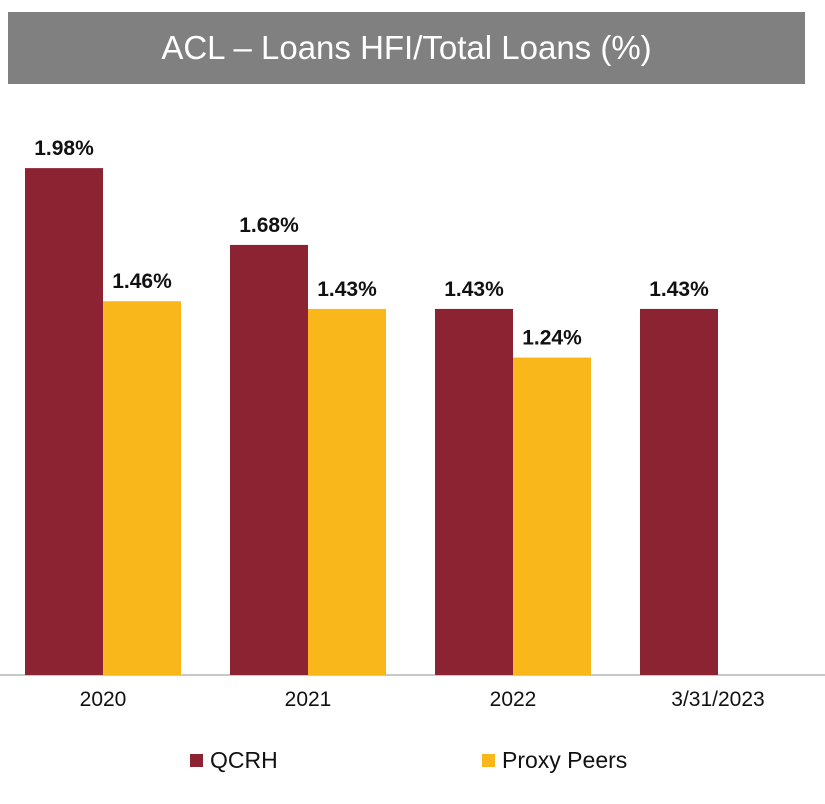 This screenshot has height=804, width=825. Describe the element at coordinates (347, 491) in the screenshot. I see `bar-proxy-peers-2021` at that location.